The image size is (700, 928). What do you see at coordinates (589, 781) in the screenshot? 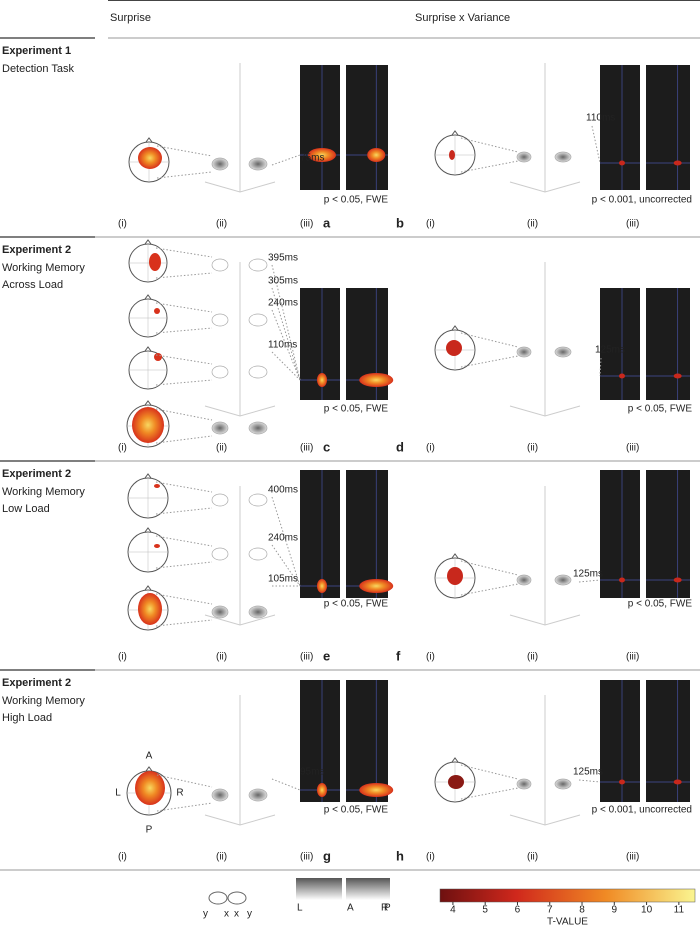
I see `latency-guide` at bounding box center [589, 781].